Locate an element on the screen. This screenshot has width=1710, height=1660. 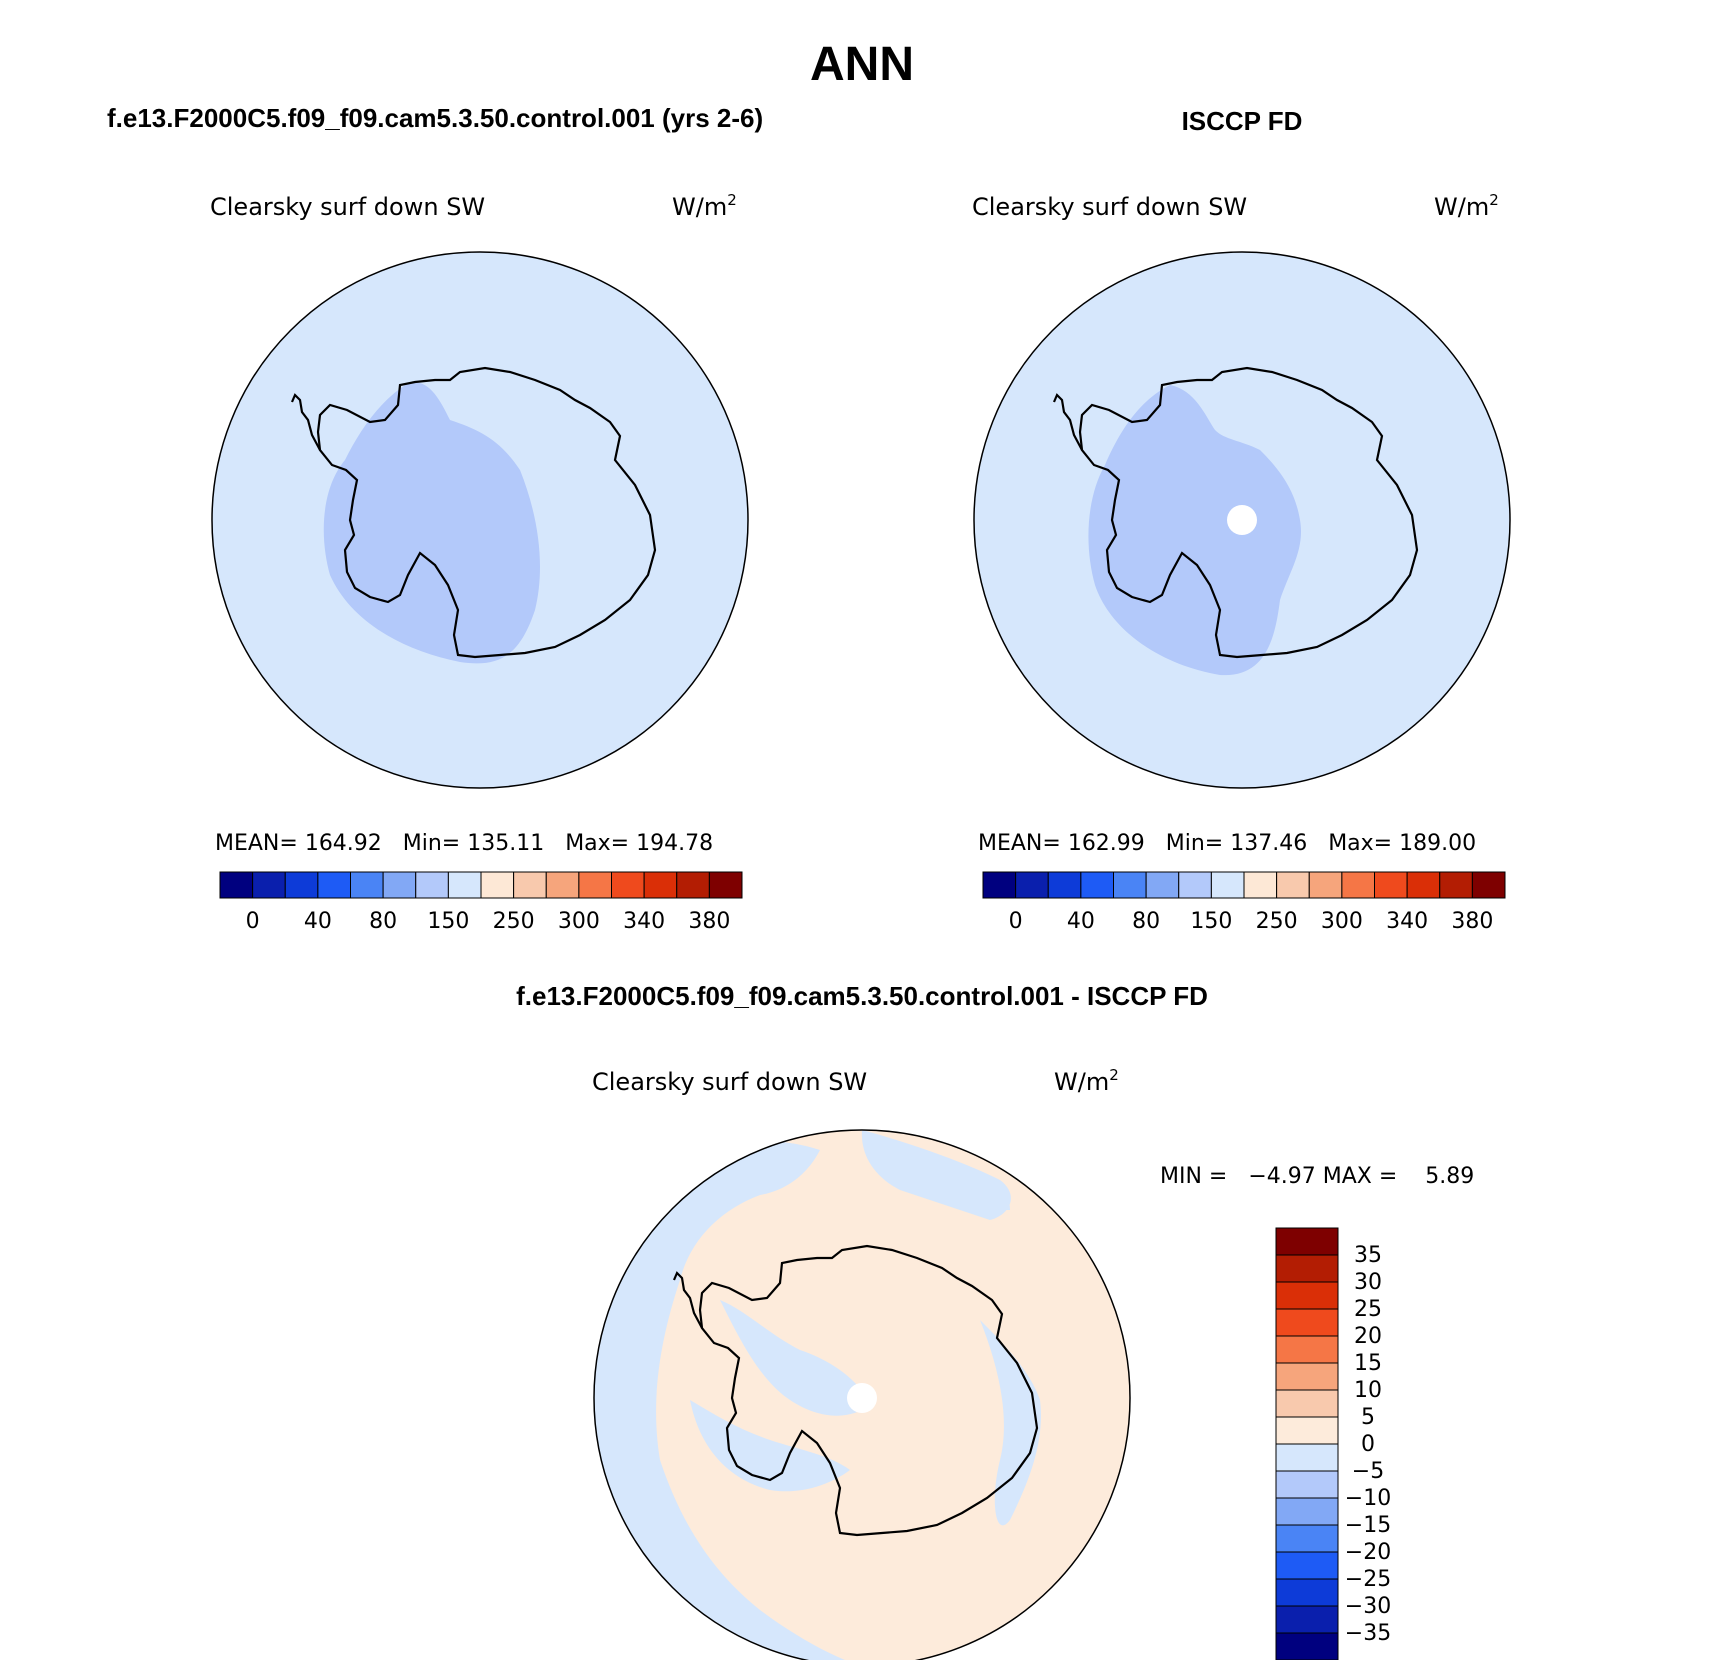
panel-model-contour is located at coordinates (431, 522).